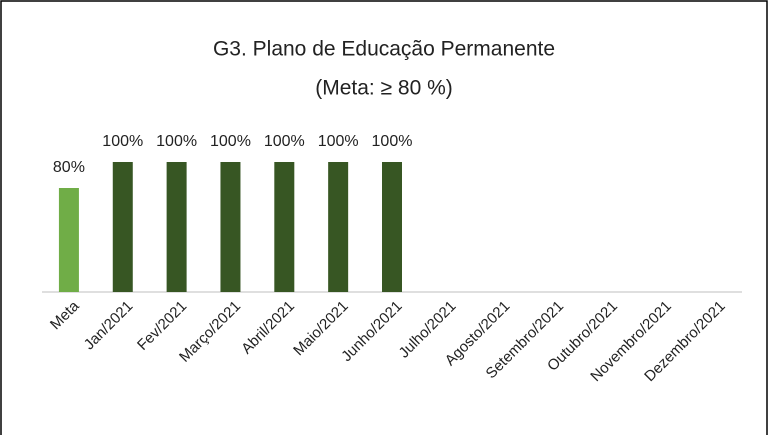 The width and height of the screenshot is (769, 440). Describe the element at coordinates (69, 167) in the screenshot. I see `data-label: 80%` at that location.